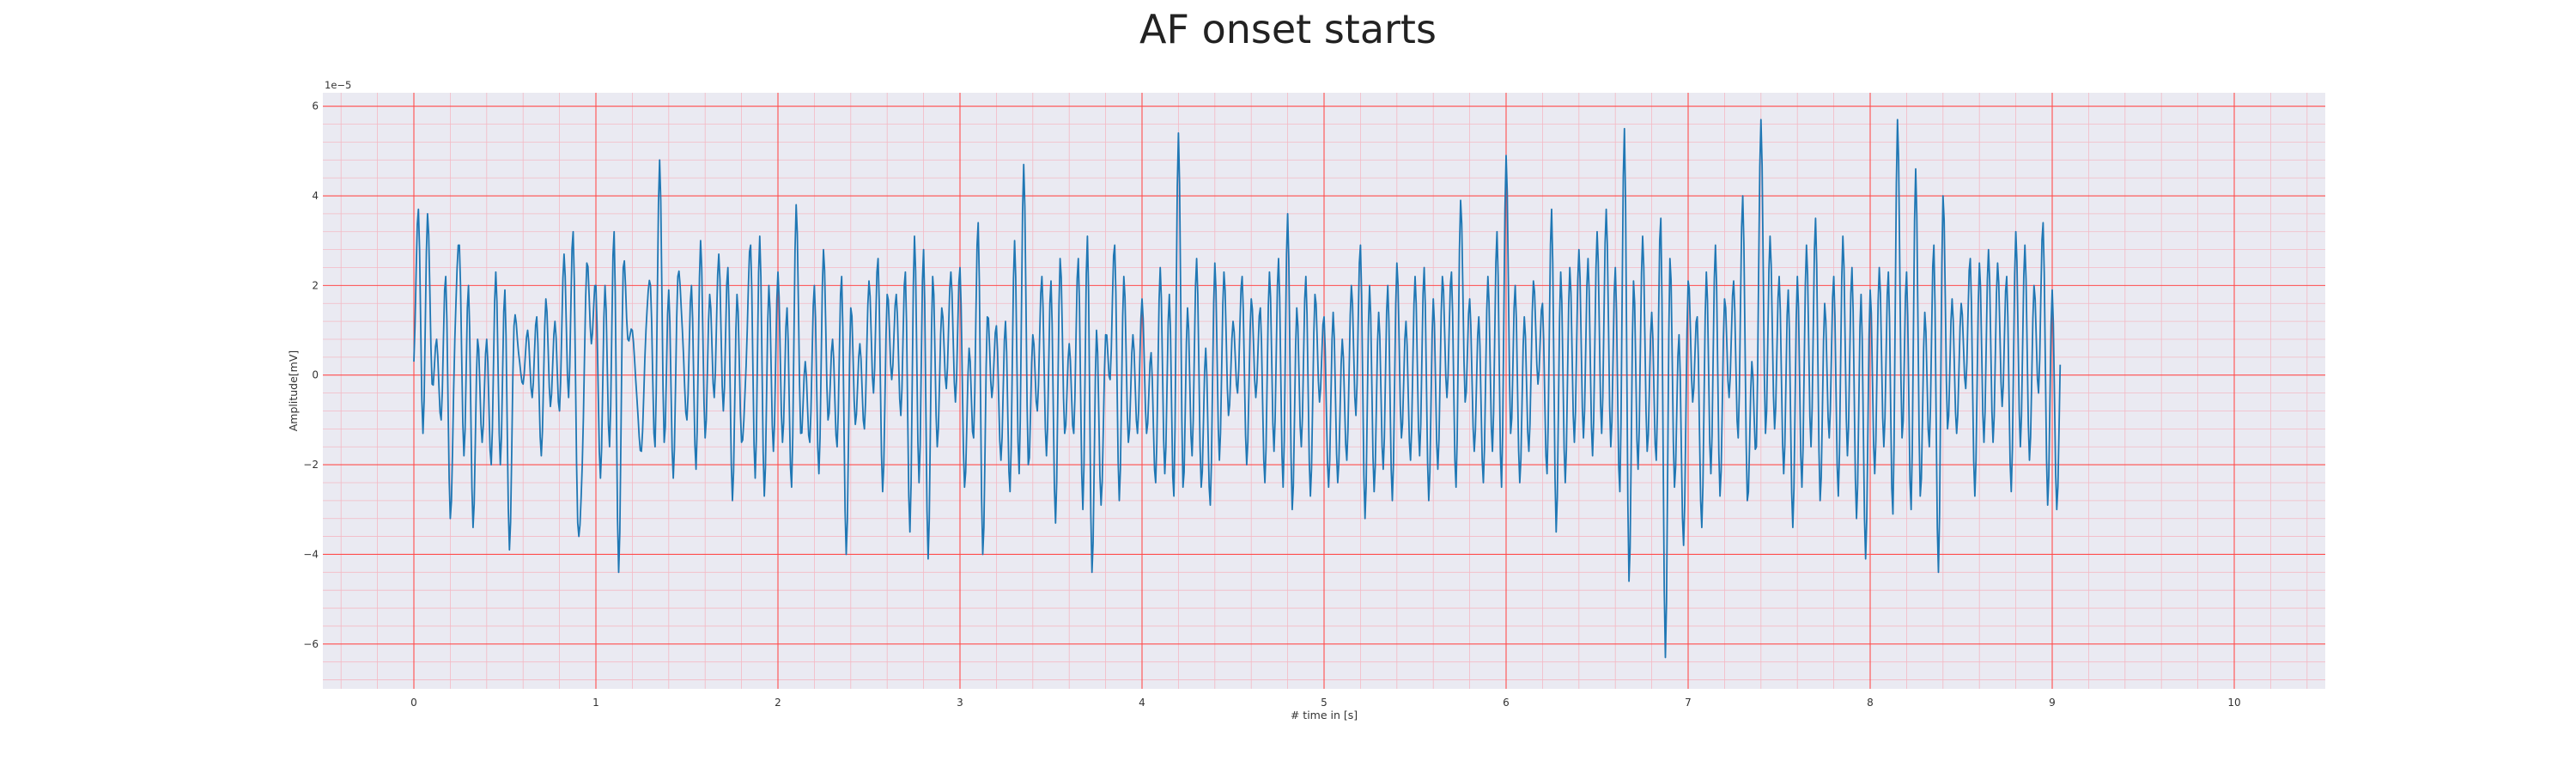 Image resolution: width=2576 pixels, height=773 pixels. What do you see at coordinates (778, 703) in the screenshot?
I see `x-tick-label: 2` at bounding box center [778, 703].